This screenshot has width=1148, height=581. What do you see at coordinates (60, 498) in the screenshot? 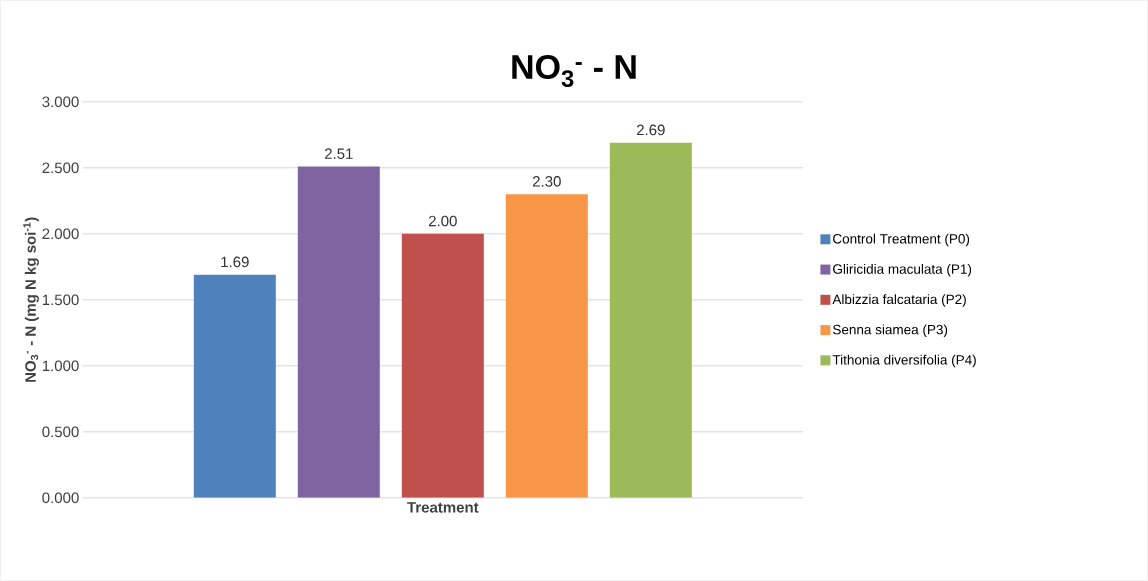
I see `y-tick-label: 0.000` at bounding box center [60, 498].